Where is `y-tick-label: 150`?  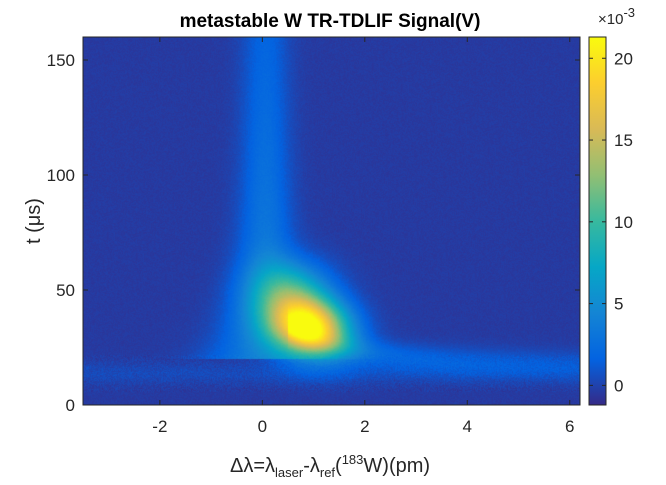 y-tick-label: 150 is located at coordinates (61, 60).